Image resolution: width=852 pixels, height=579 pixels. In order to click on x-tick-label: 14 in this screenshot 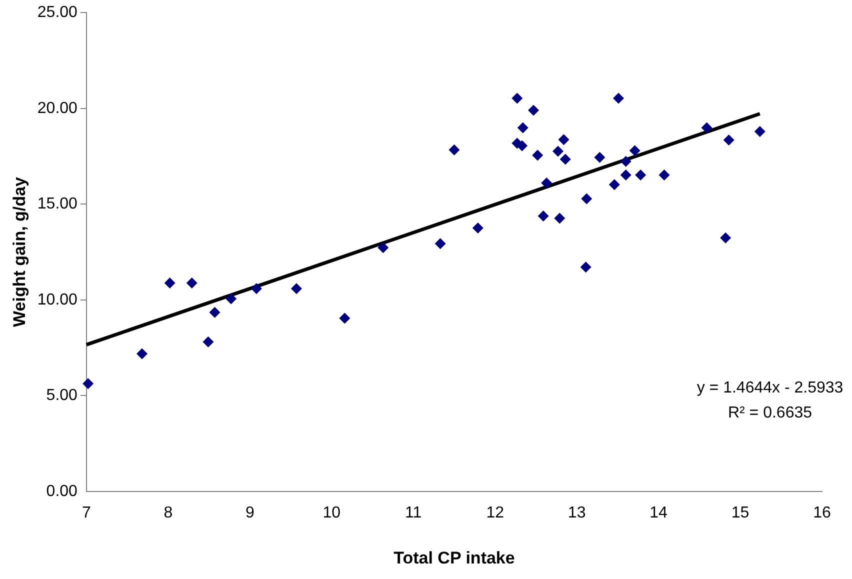, I will do `click(659, 513)`.